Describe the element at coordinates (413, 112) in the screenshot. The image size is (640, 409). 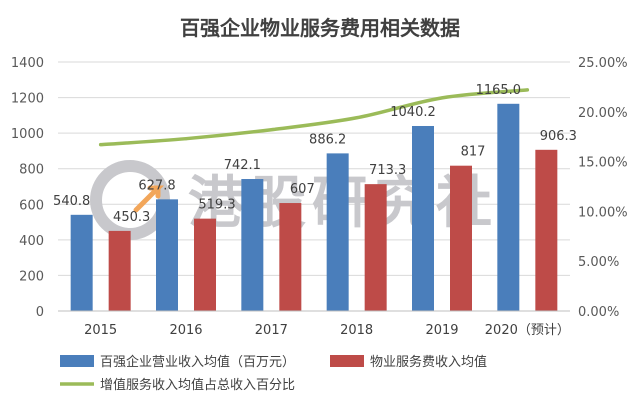
I see `data-label: 1040.2` at that location.